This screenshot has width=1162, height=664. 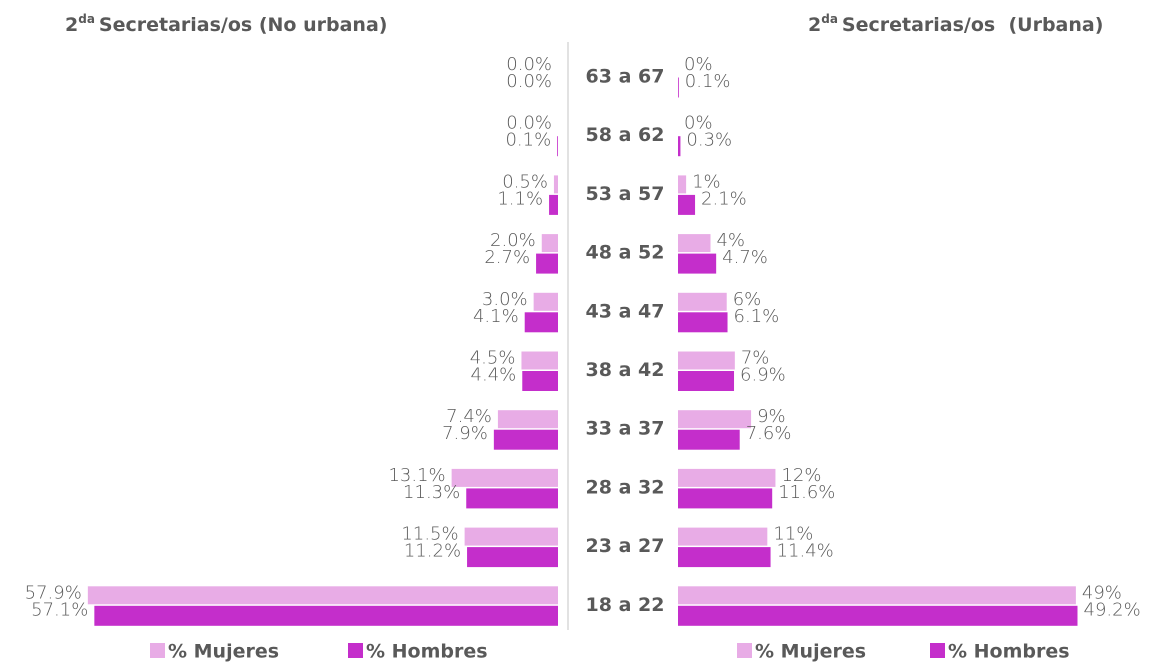 I want to click on value-label: 4.4%, so click(x=494, y=375).